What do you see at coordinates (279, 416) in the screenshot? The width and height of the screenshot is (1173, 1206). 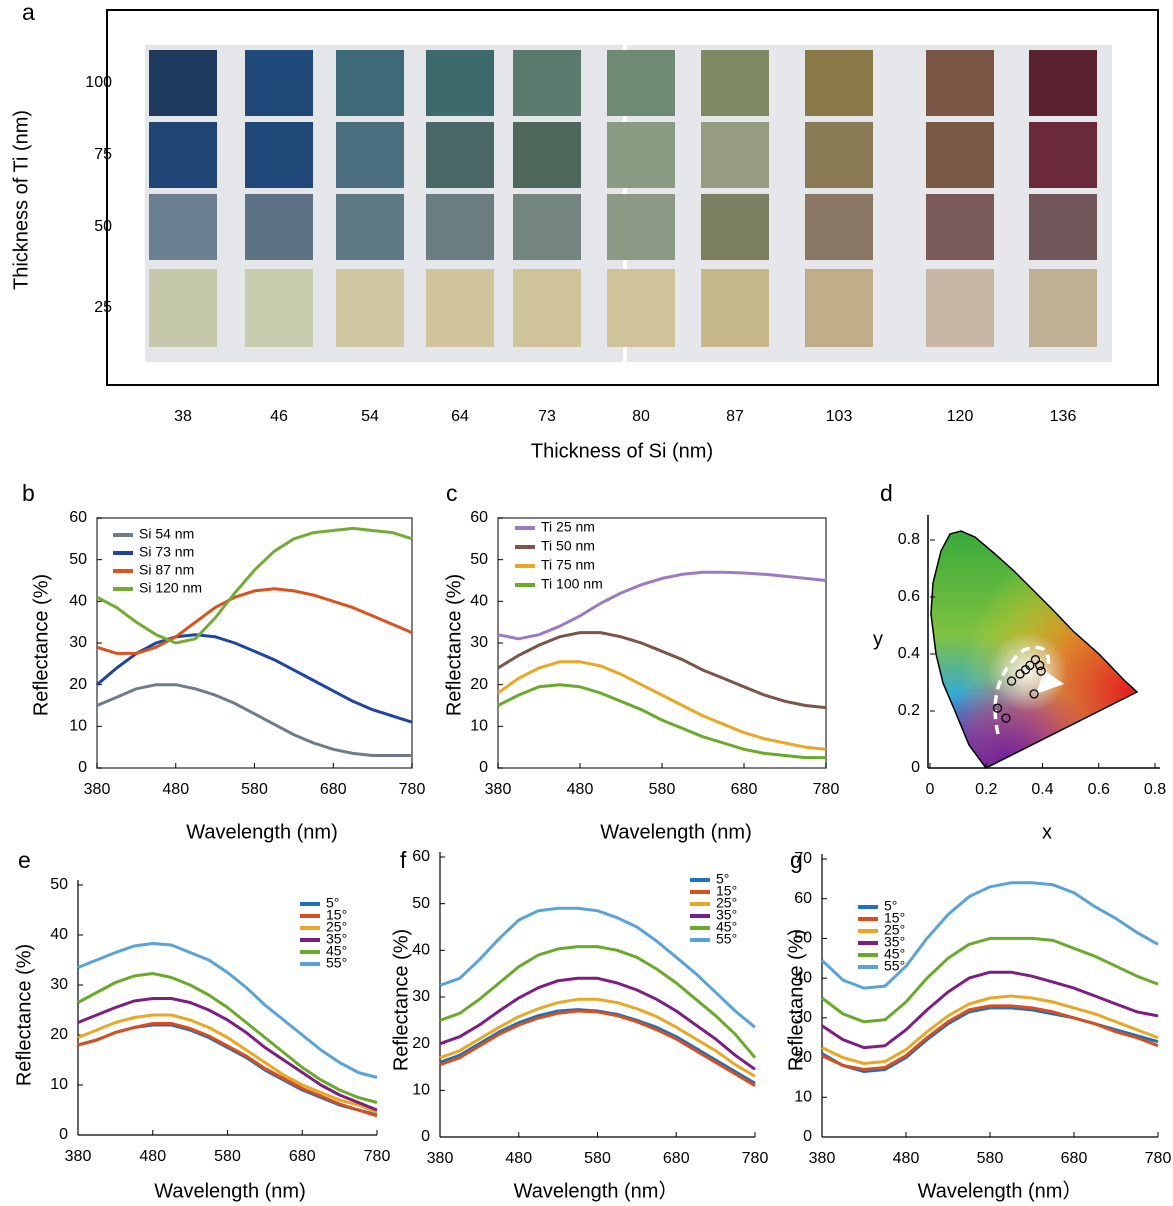 I see `x-tick-label: 46` at bounding box center [279, 416].